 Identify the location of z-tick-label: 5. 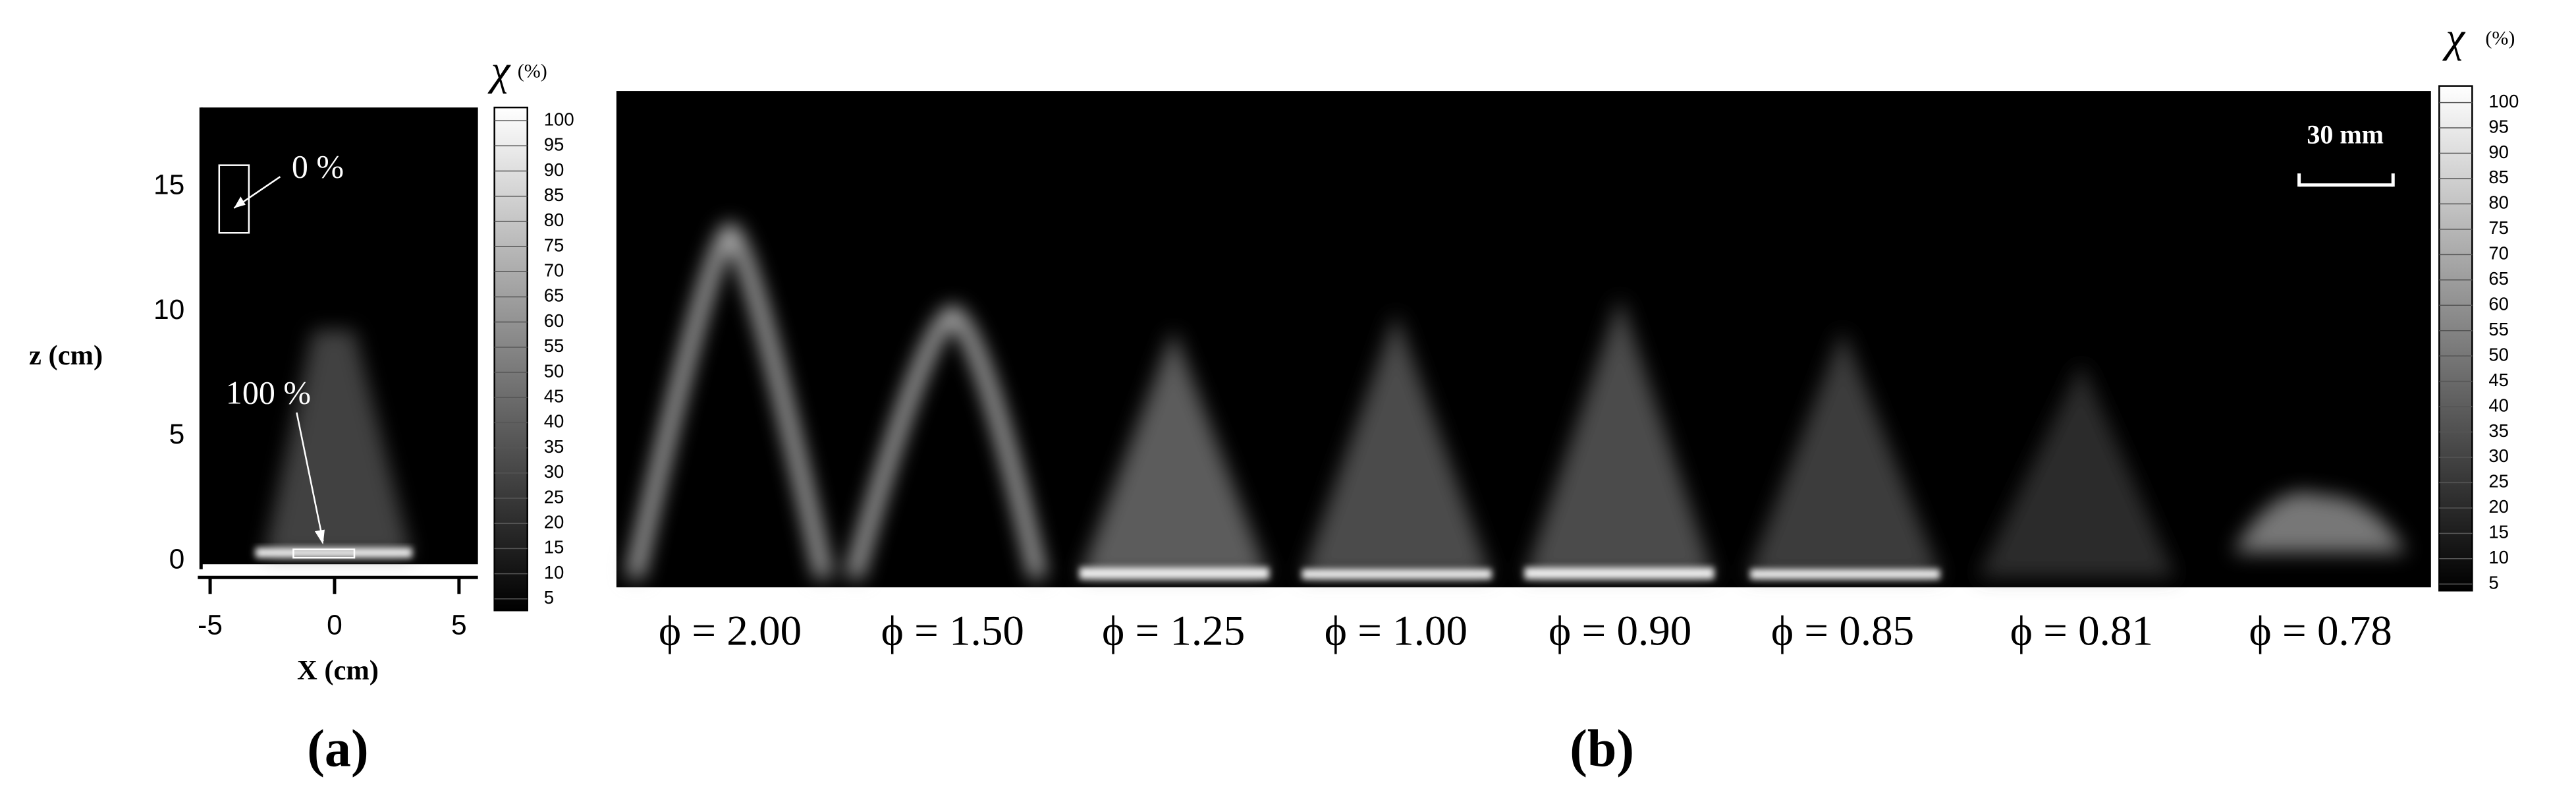
(177, 434).